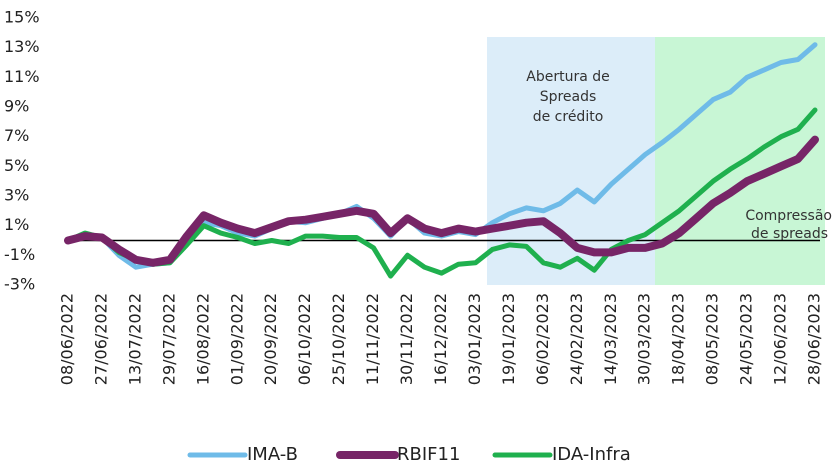 This screenshot has height=465, width=834. What do you see at coordinates (780, 339) in the screenshot?
I see `x-tick-label: 12/06/2023` at bounding box center [780, 339].